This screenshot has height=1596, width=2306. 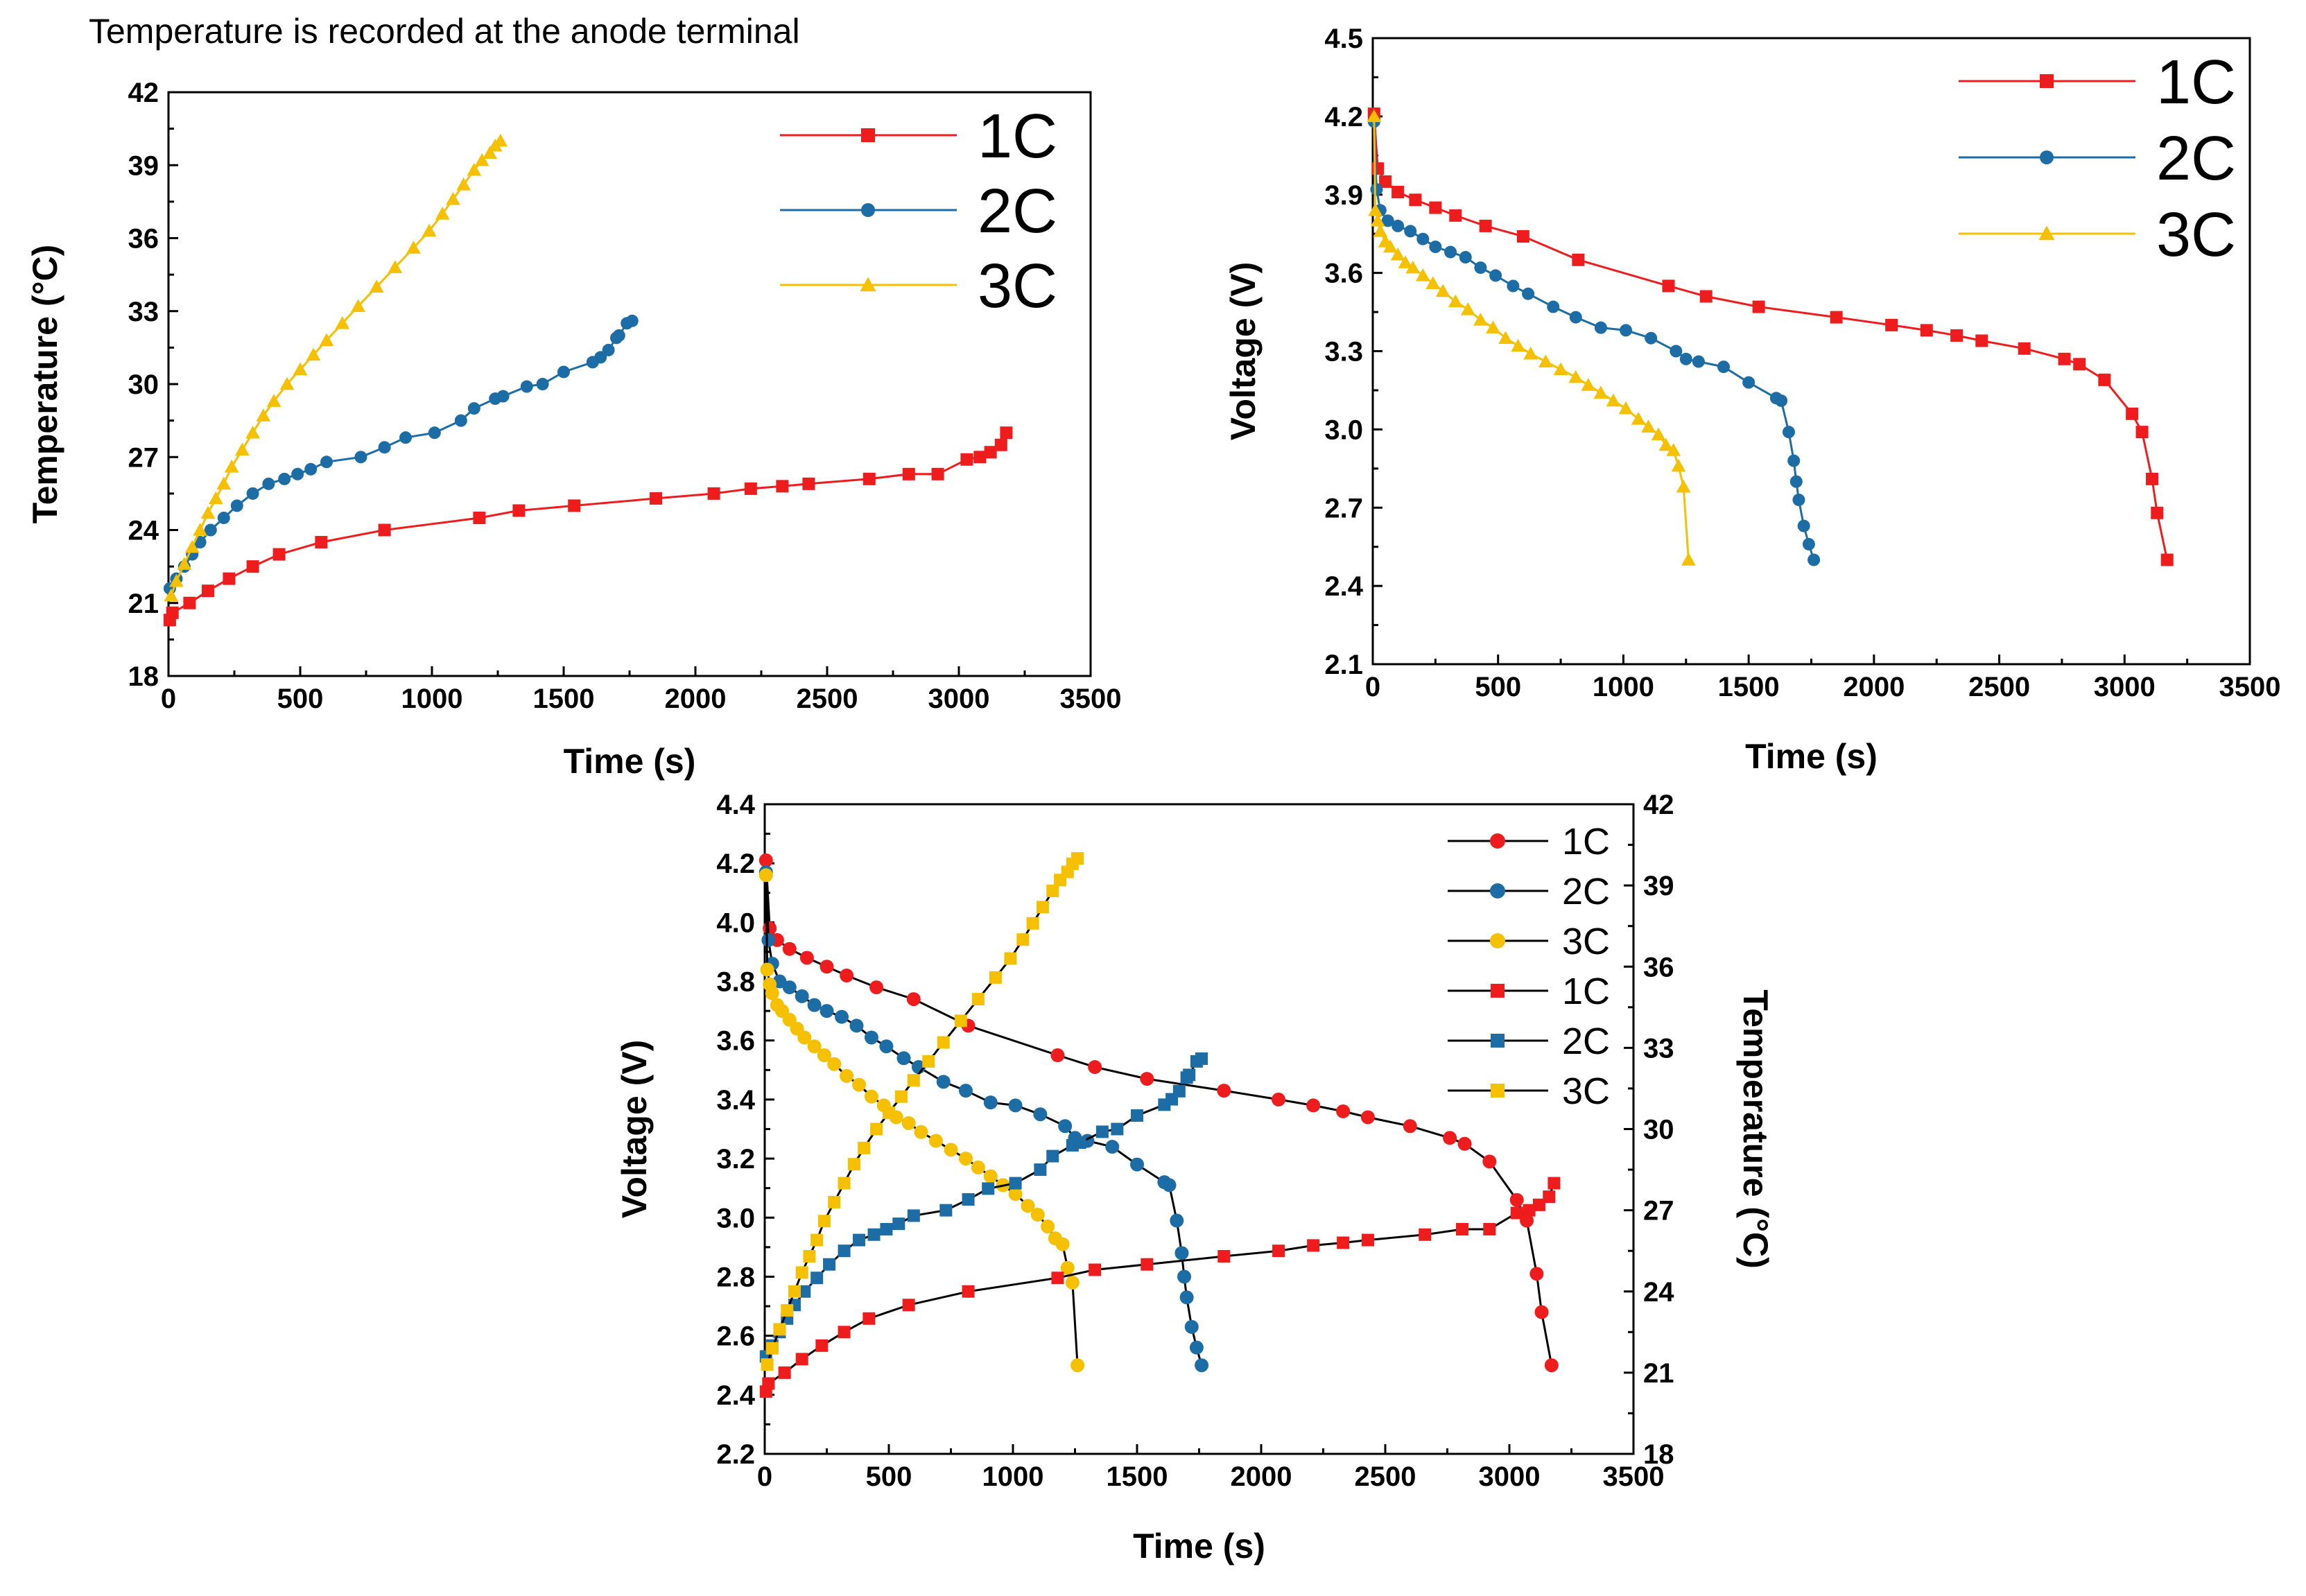 What do you see at coordinates (2046, 233) in the screenshot?
I see `legend-marker-3C` at bounding box center [2046, 233].